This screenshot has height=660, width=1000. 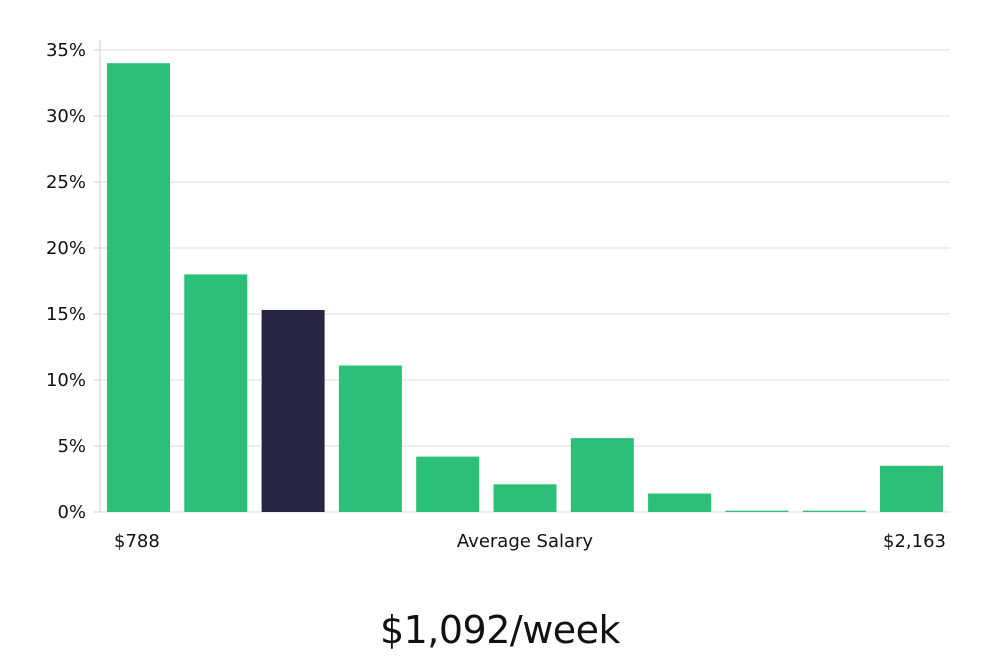 What do you see at coordinates (137, 541) in the screenshot?
I see `x-start-label: $788` at bounding box center [137, 541].